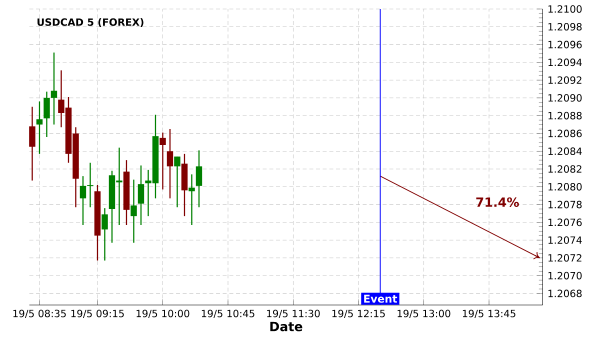 This screenshot has height=340, width=600. Describe the element at coordinates (565, 151) in the screenshot. I see `y-tick-label: 1.2084` at that location.